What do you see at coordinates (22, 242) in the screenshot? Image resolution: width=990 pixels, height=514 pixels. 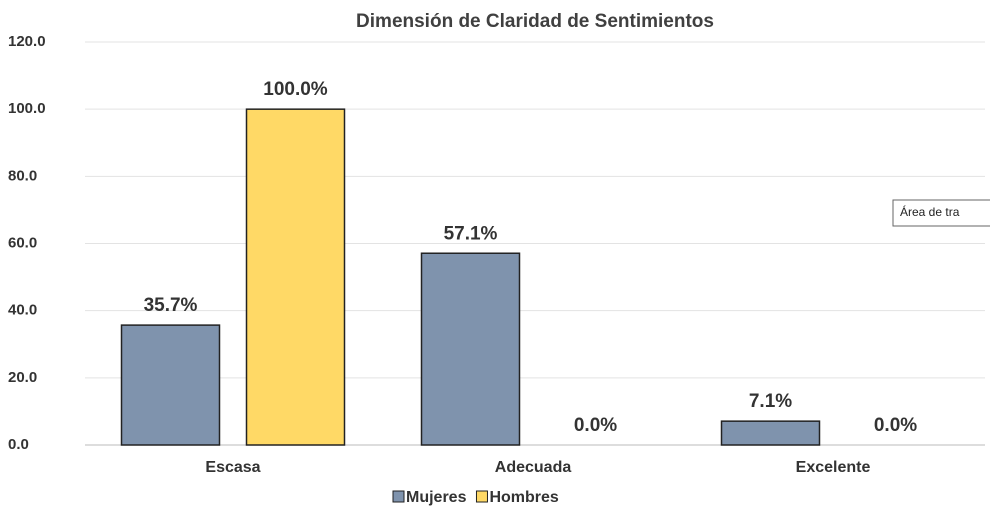 I see `y-tick-label: 60.0` at bounding box center [22, 242].